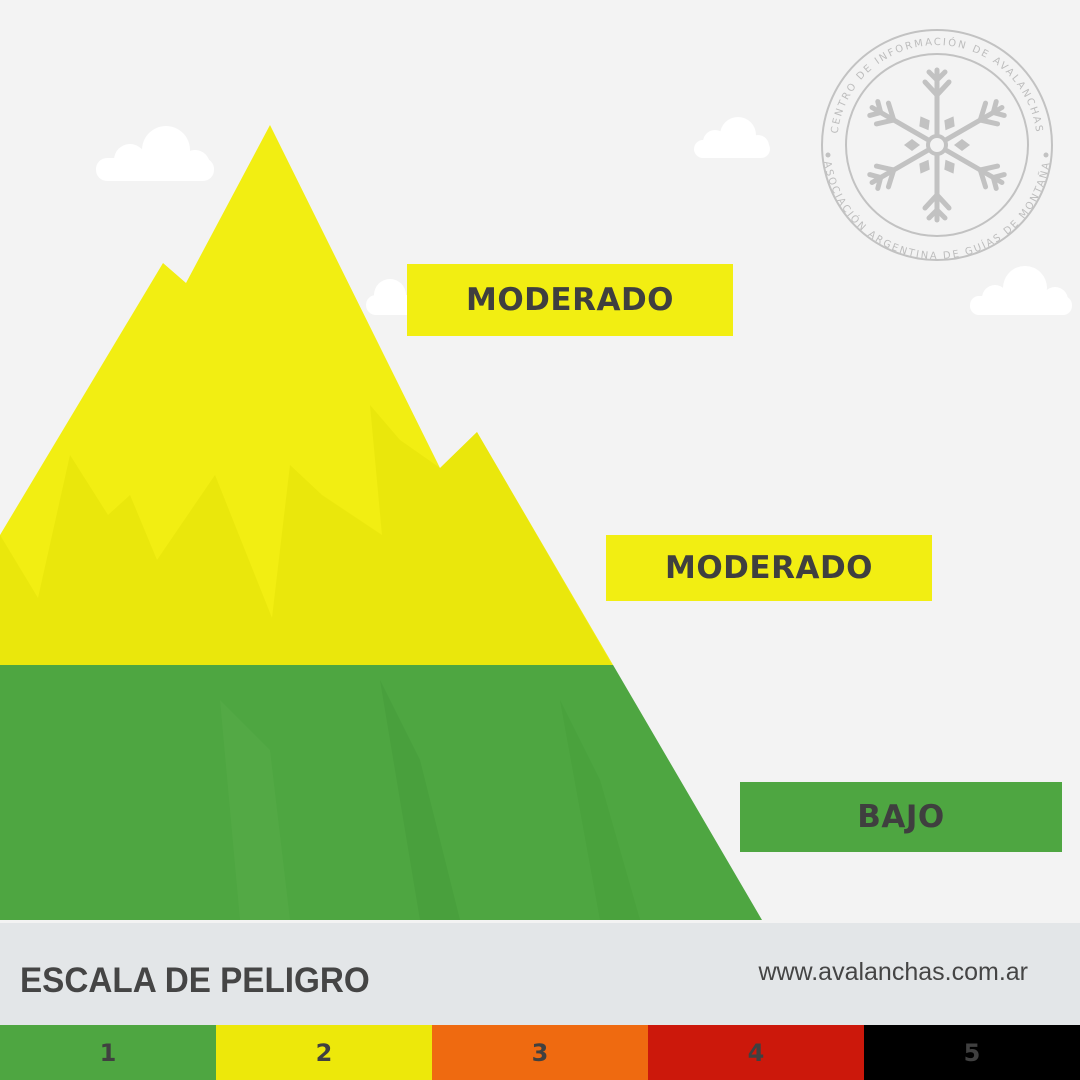 Image resolution: width=1080 pixels, height=1080 pixels. I want to click on danger-level-3: 3, so click(540, 1052).